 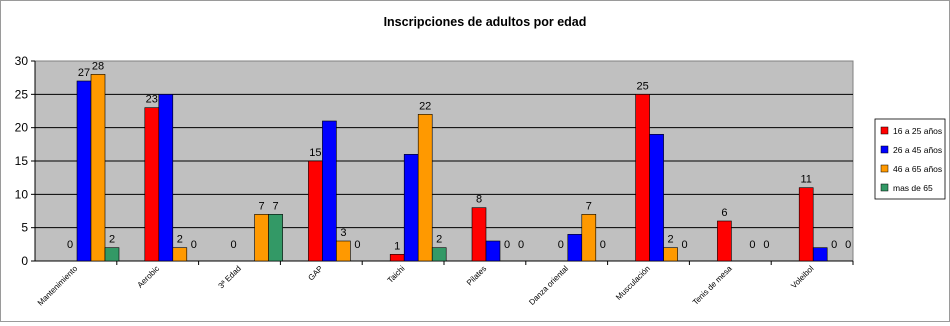 I want to click on x-tick-label: GAP, so click(x=315, y=273).